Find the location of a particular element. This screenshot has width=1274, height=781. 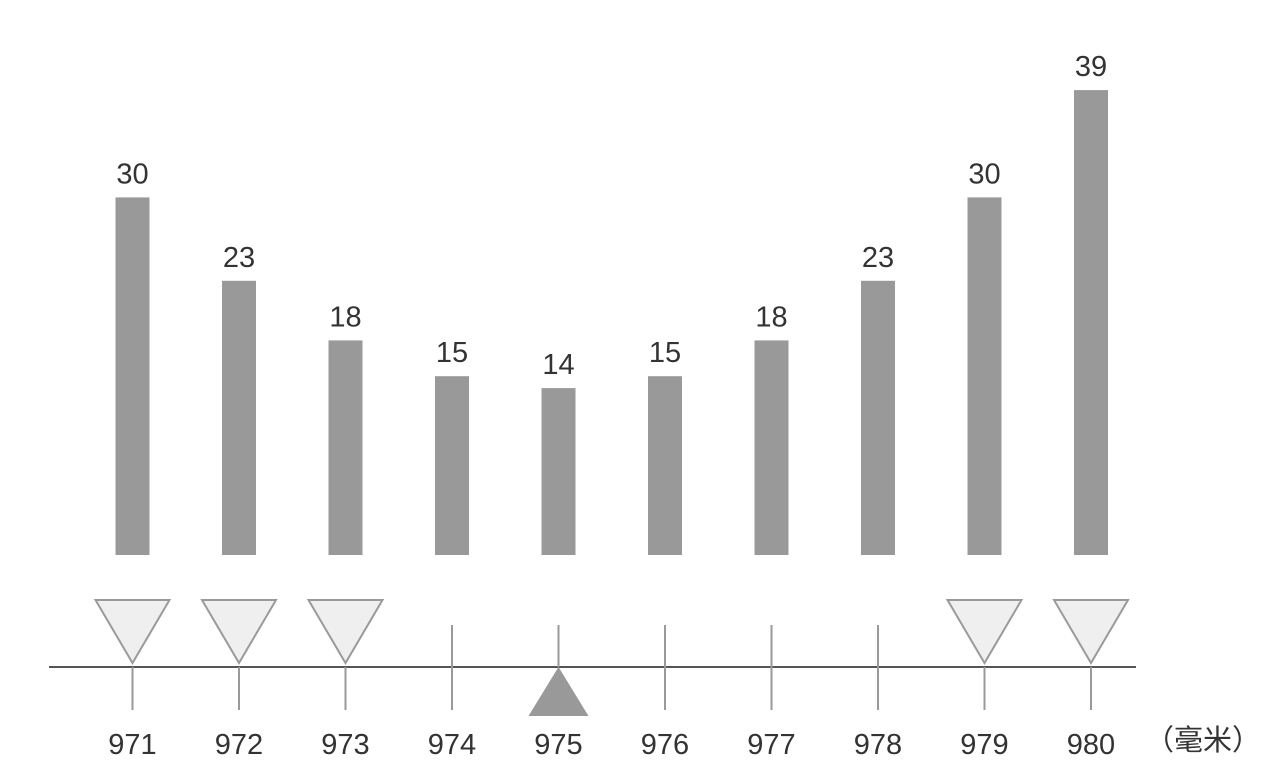

tick-label-975: 975 is located at coordinates (558, 745).